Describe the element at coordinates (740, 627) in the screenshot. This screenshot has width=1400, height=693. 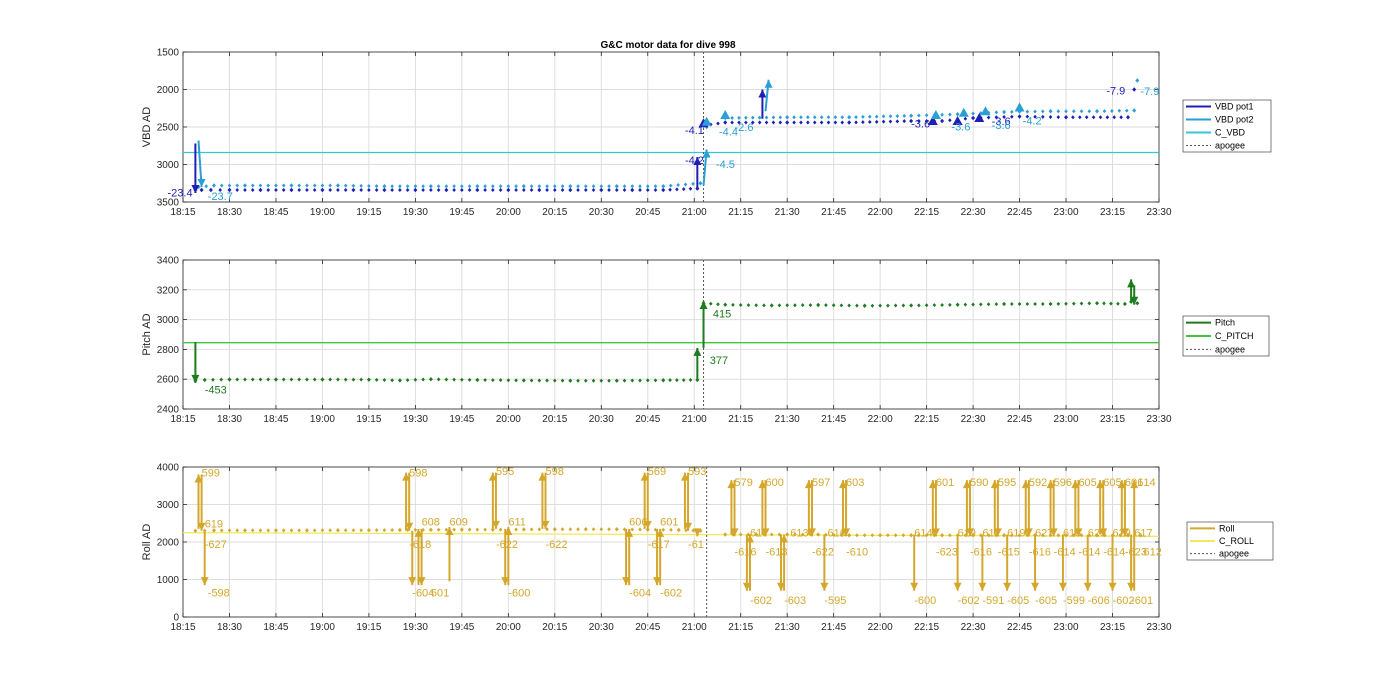
I see `x-tick-label: 21:15` at that location.